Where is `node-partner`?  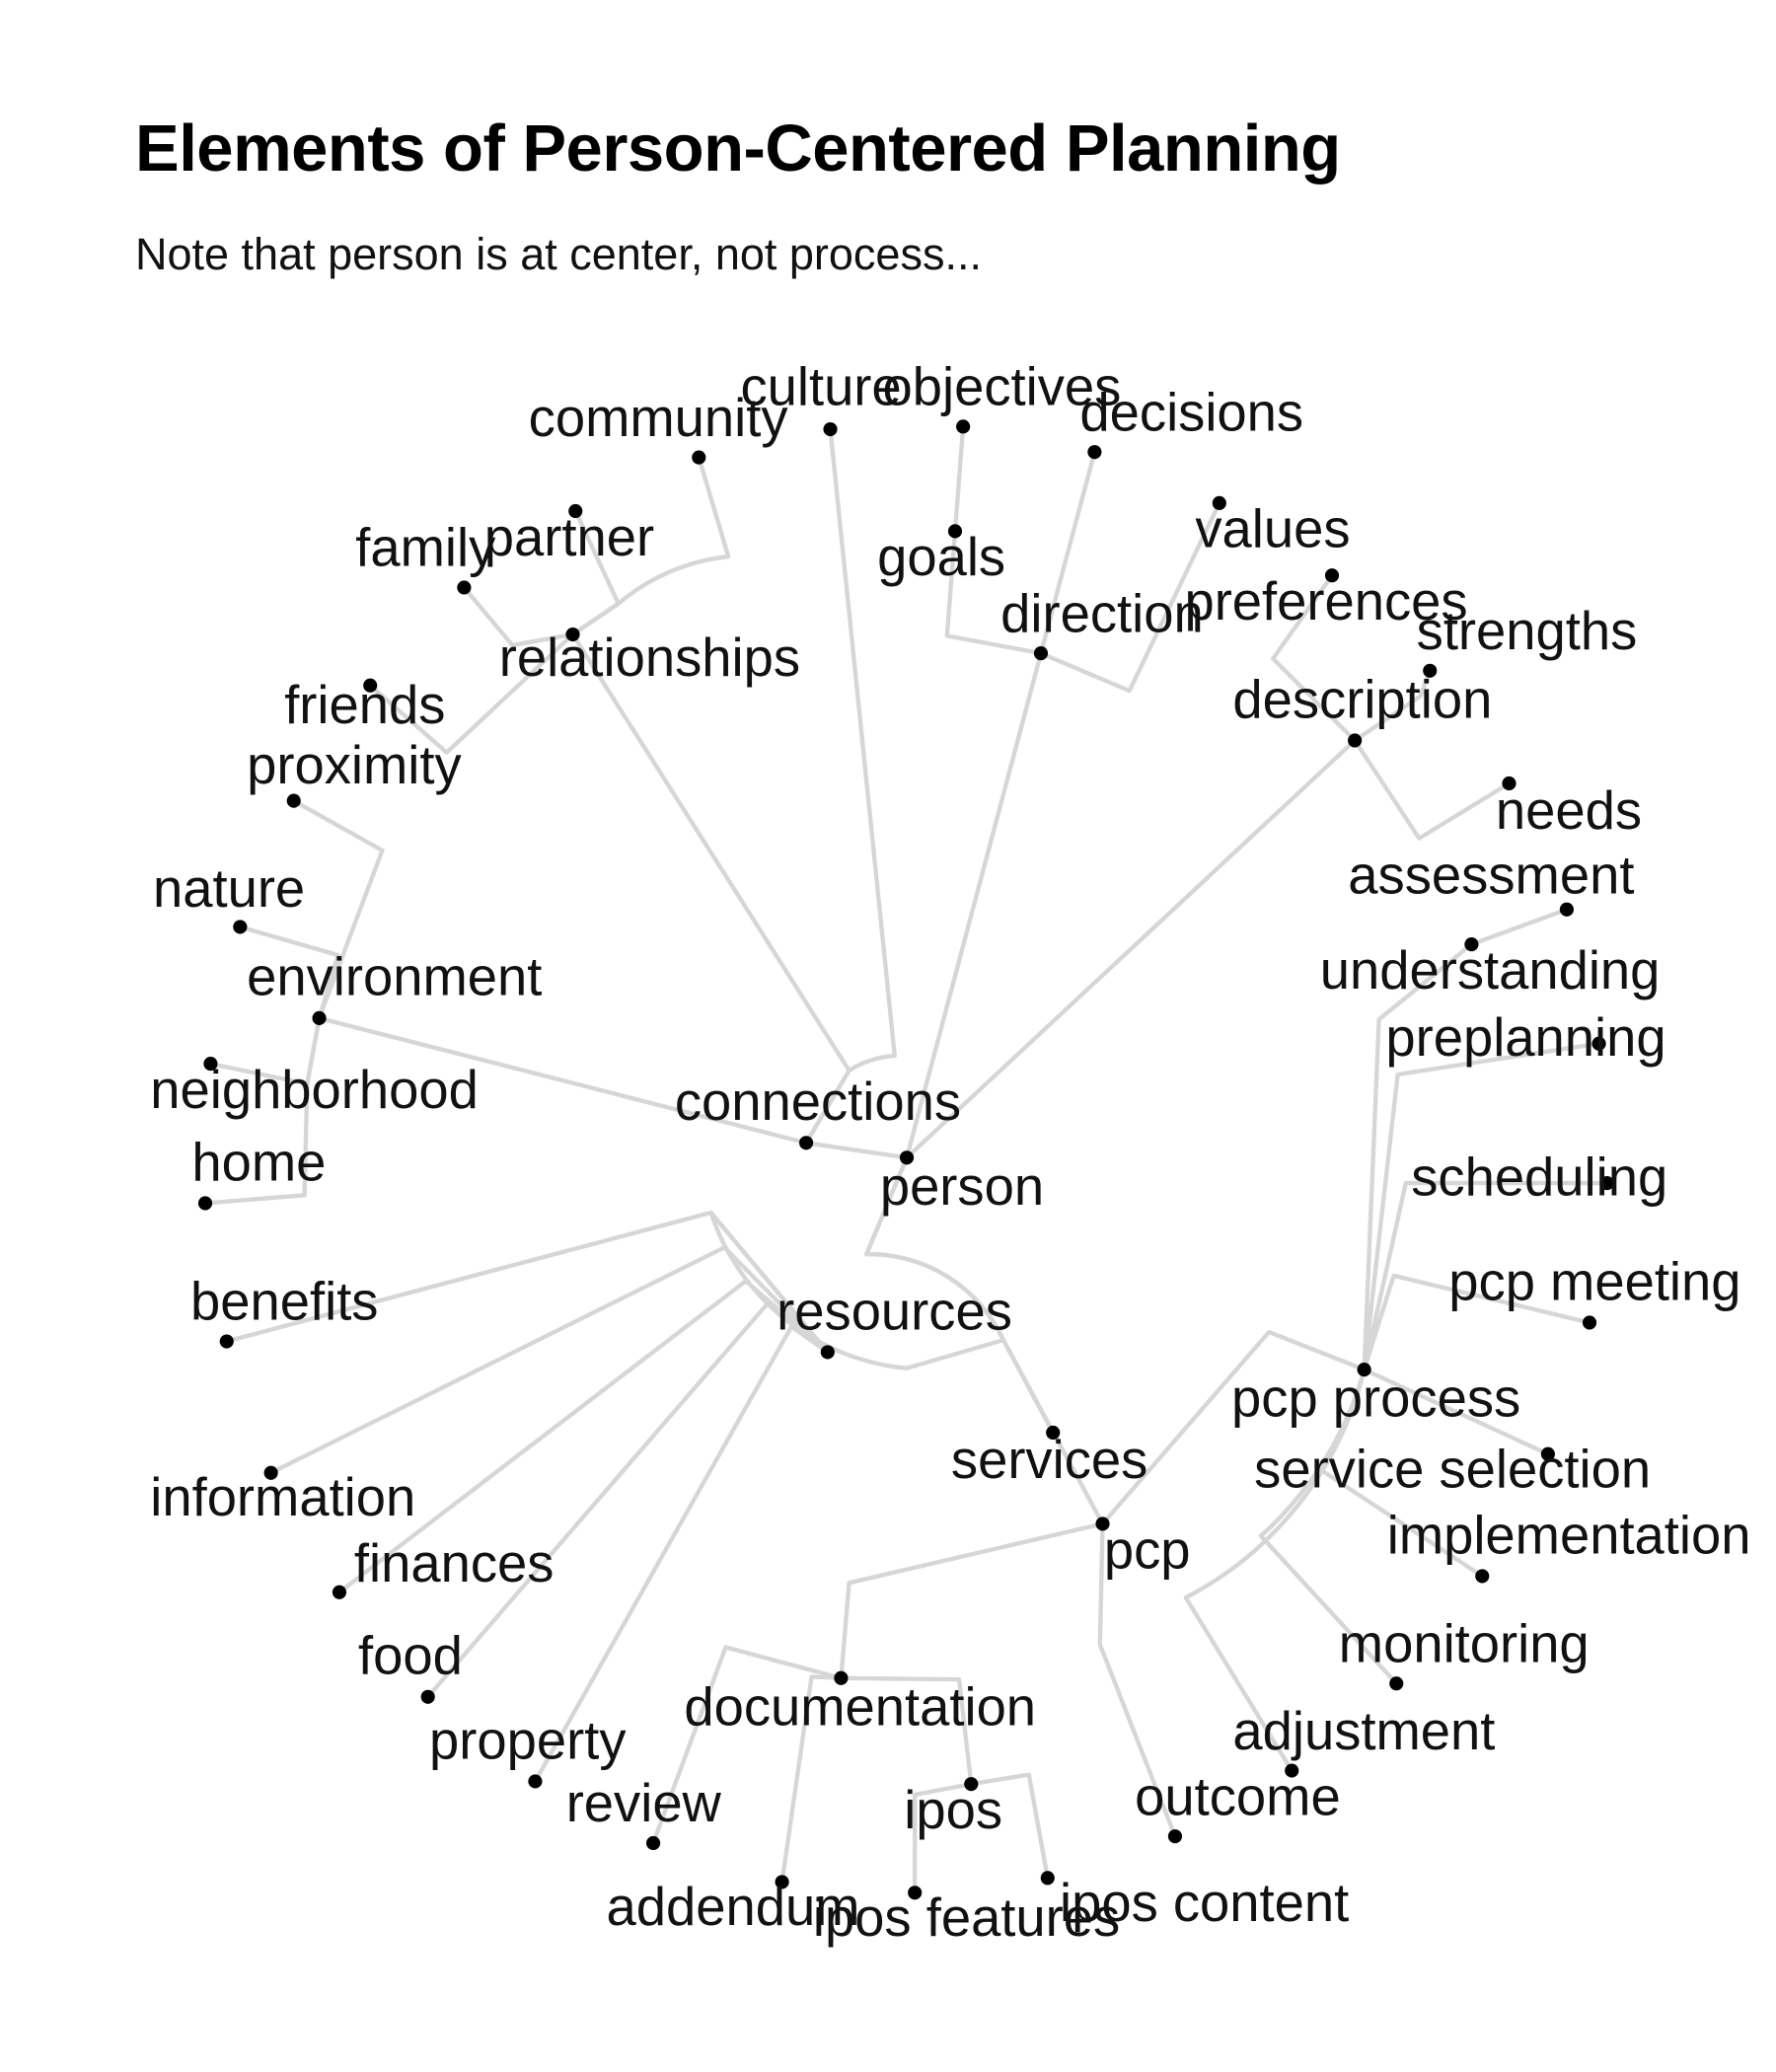 node-partner is located at coordinates (576, 511).